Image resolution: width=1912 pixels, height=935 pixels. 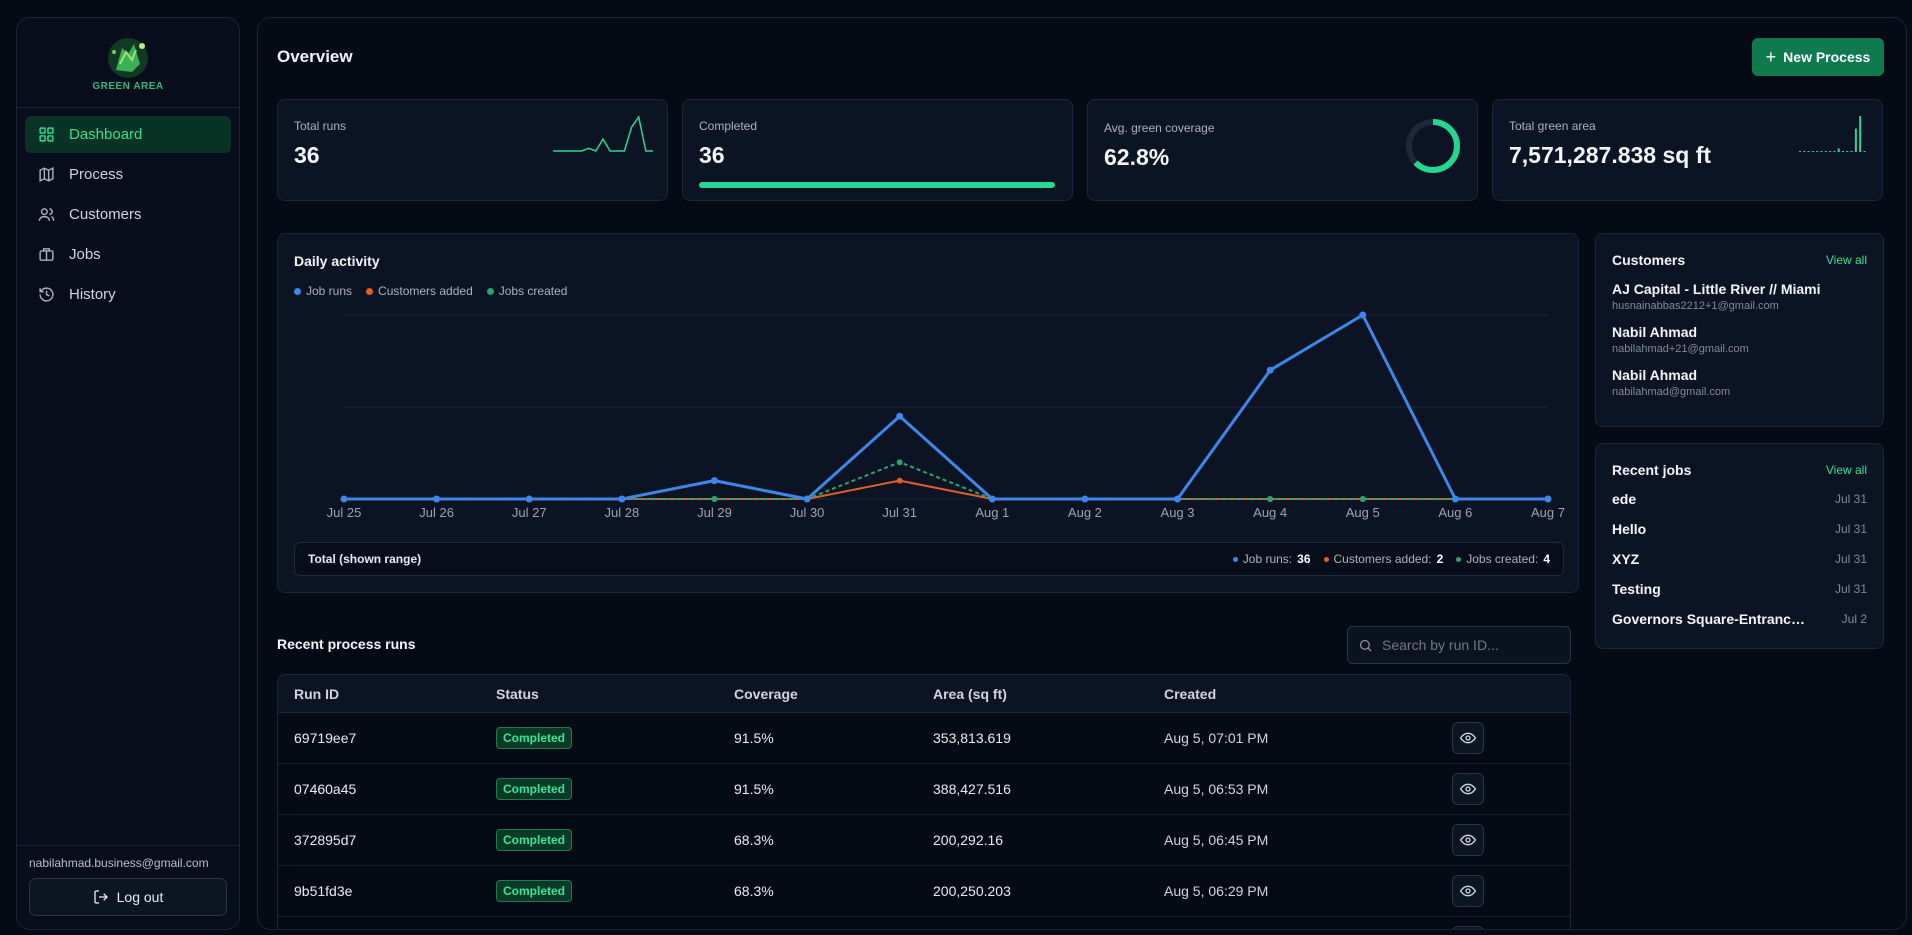 What do you see at coordinates (317, 694) in the screenshot?
I see `column-header-run-id: Run ID` at bounding box center [317, 694].